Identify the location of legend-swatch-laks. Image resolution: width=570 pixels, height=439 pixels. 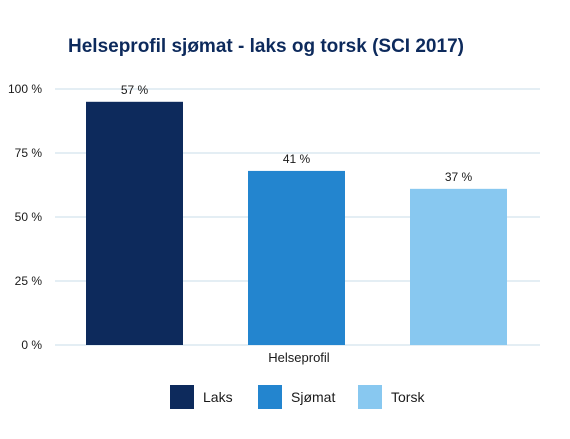
(182, 397).